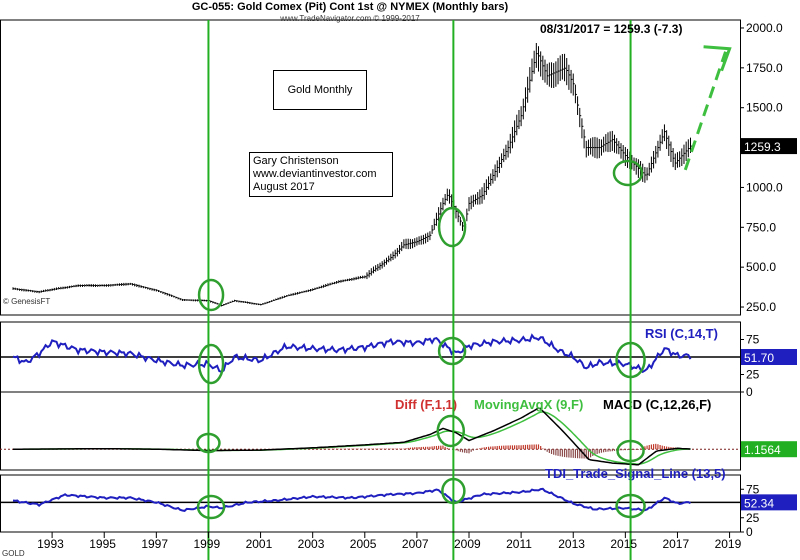  What do you see at coordinates (764, 187) in the screenshot?
I see `price-tick-label: 1000.0` at bounding box center [764, 187].